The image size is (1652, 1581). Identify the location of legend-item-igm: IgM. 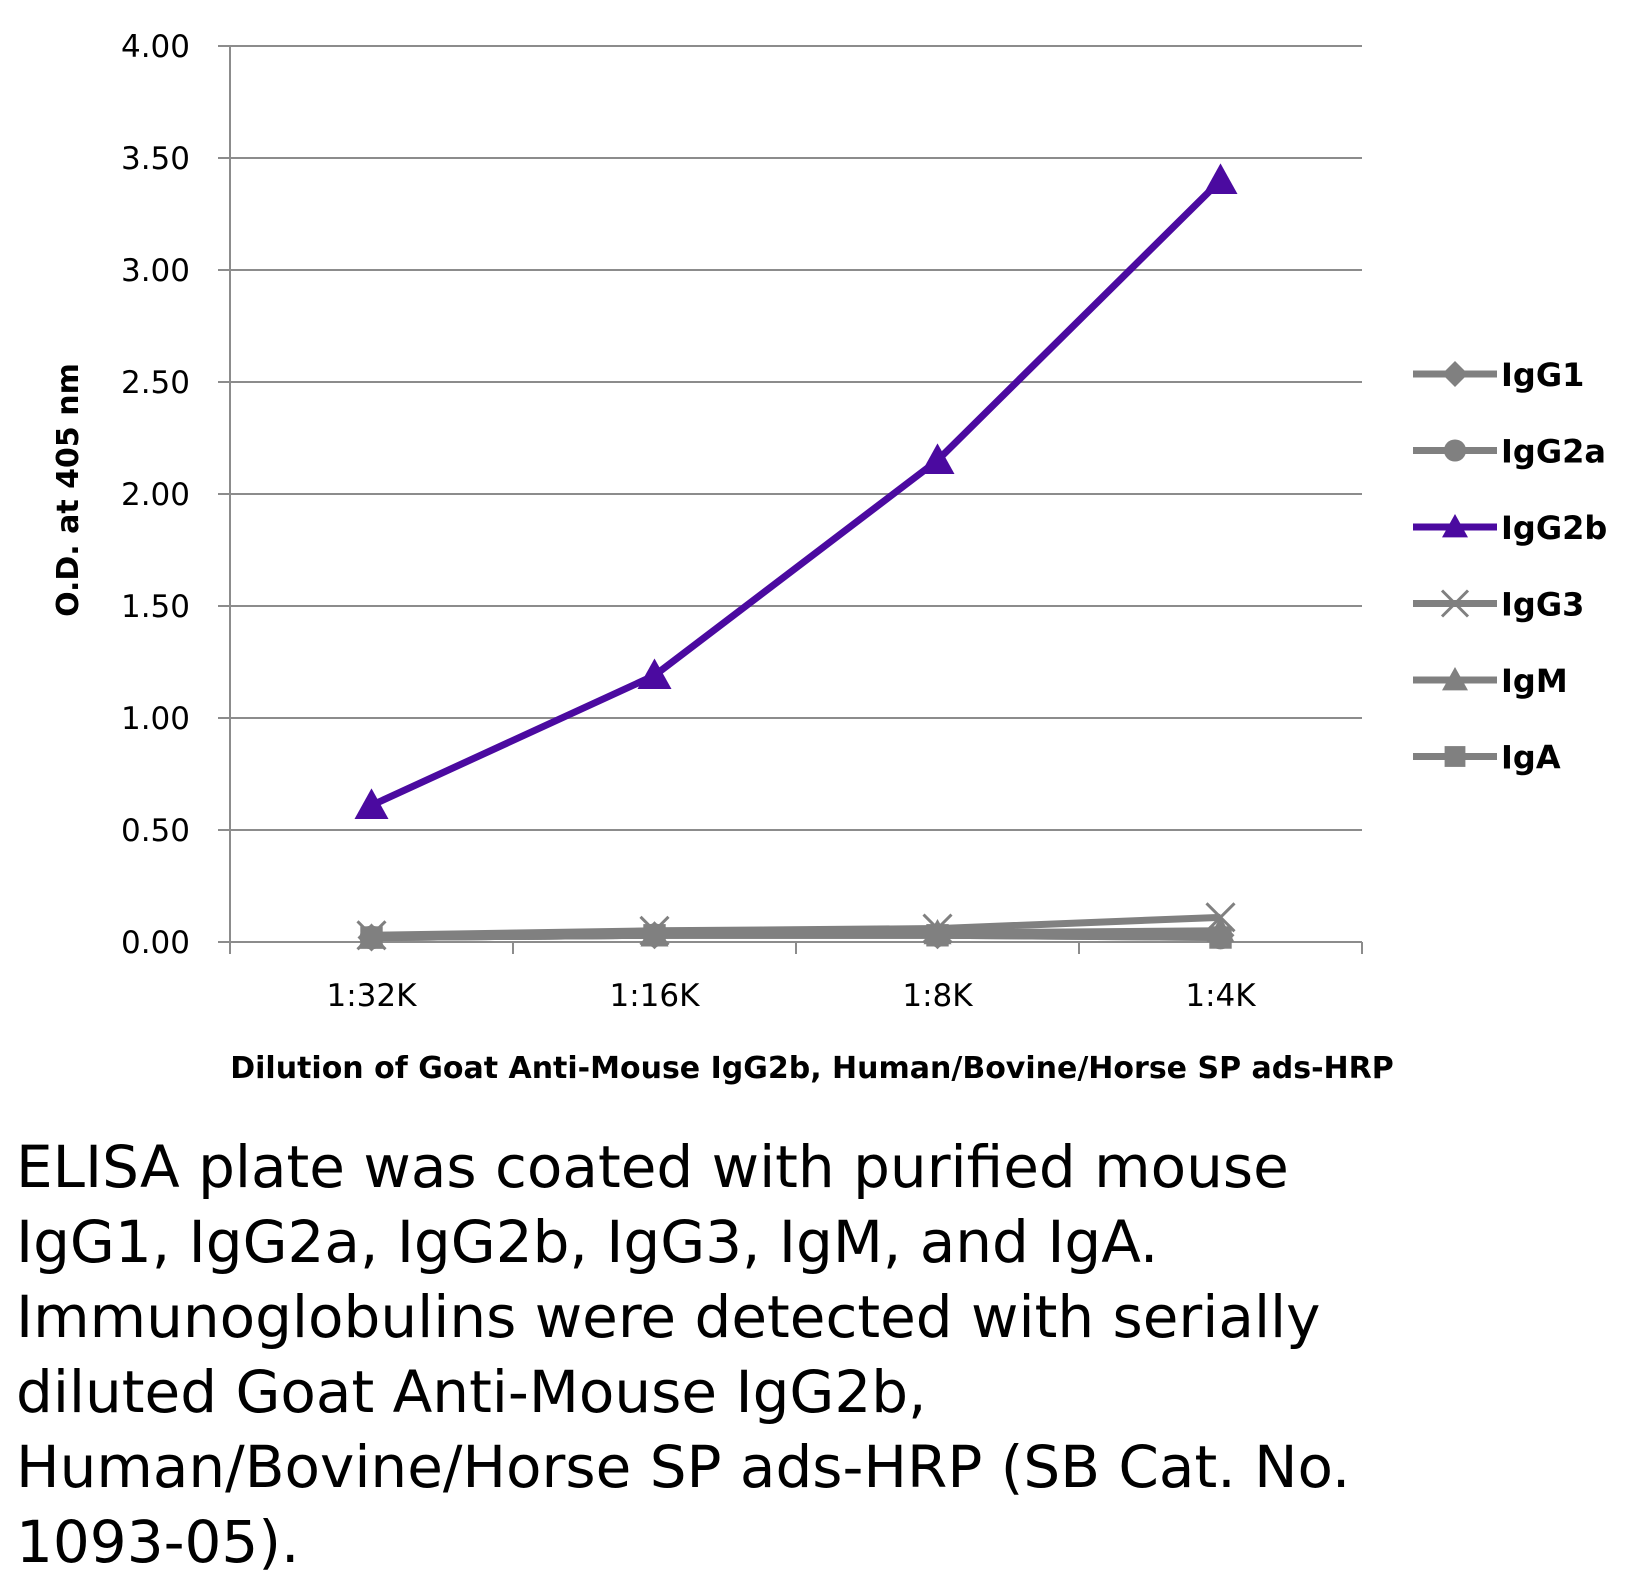
(1490, 681).